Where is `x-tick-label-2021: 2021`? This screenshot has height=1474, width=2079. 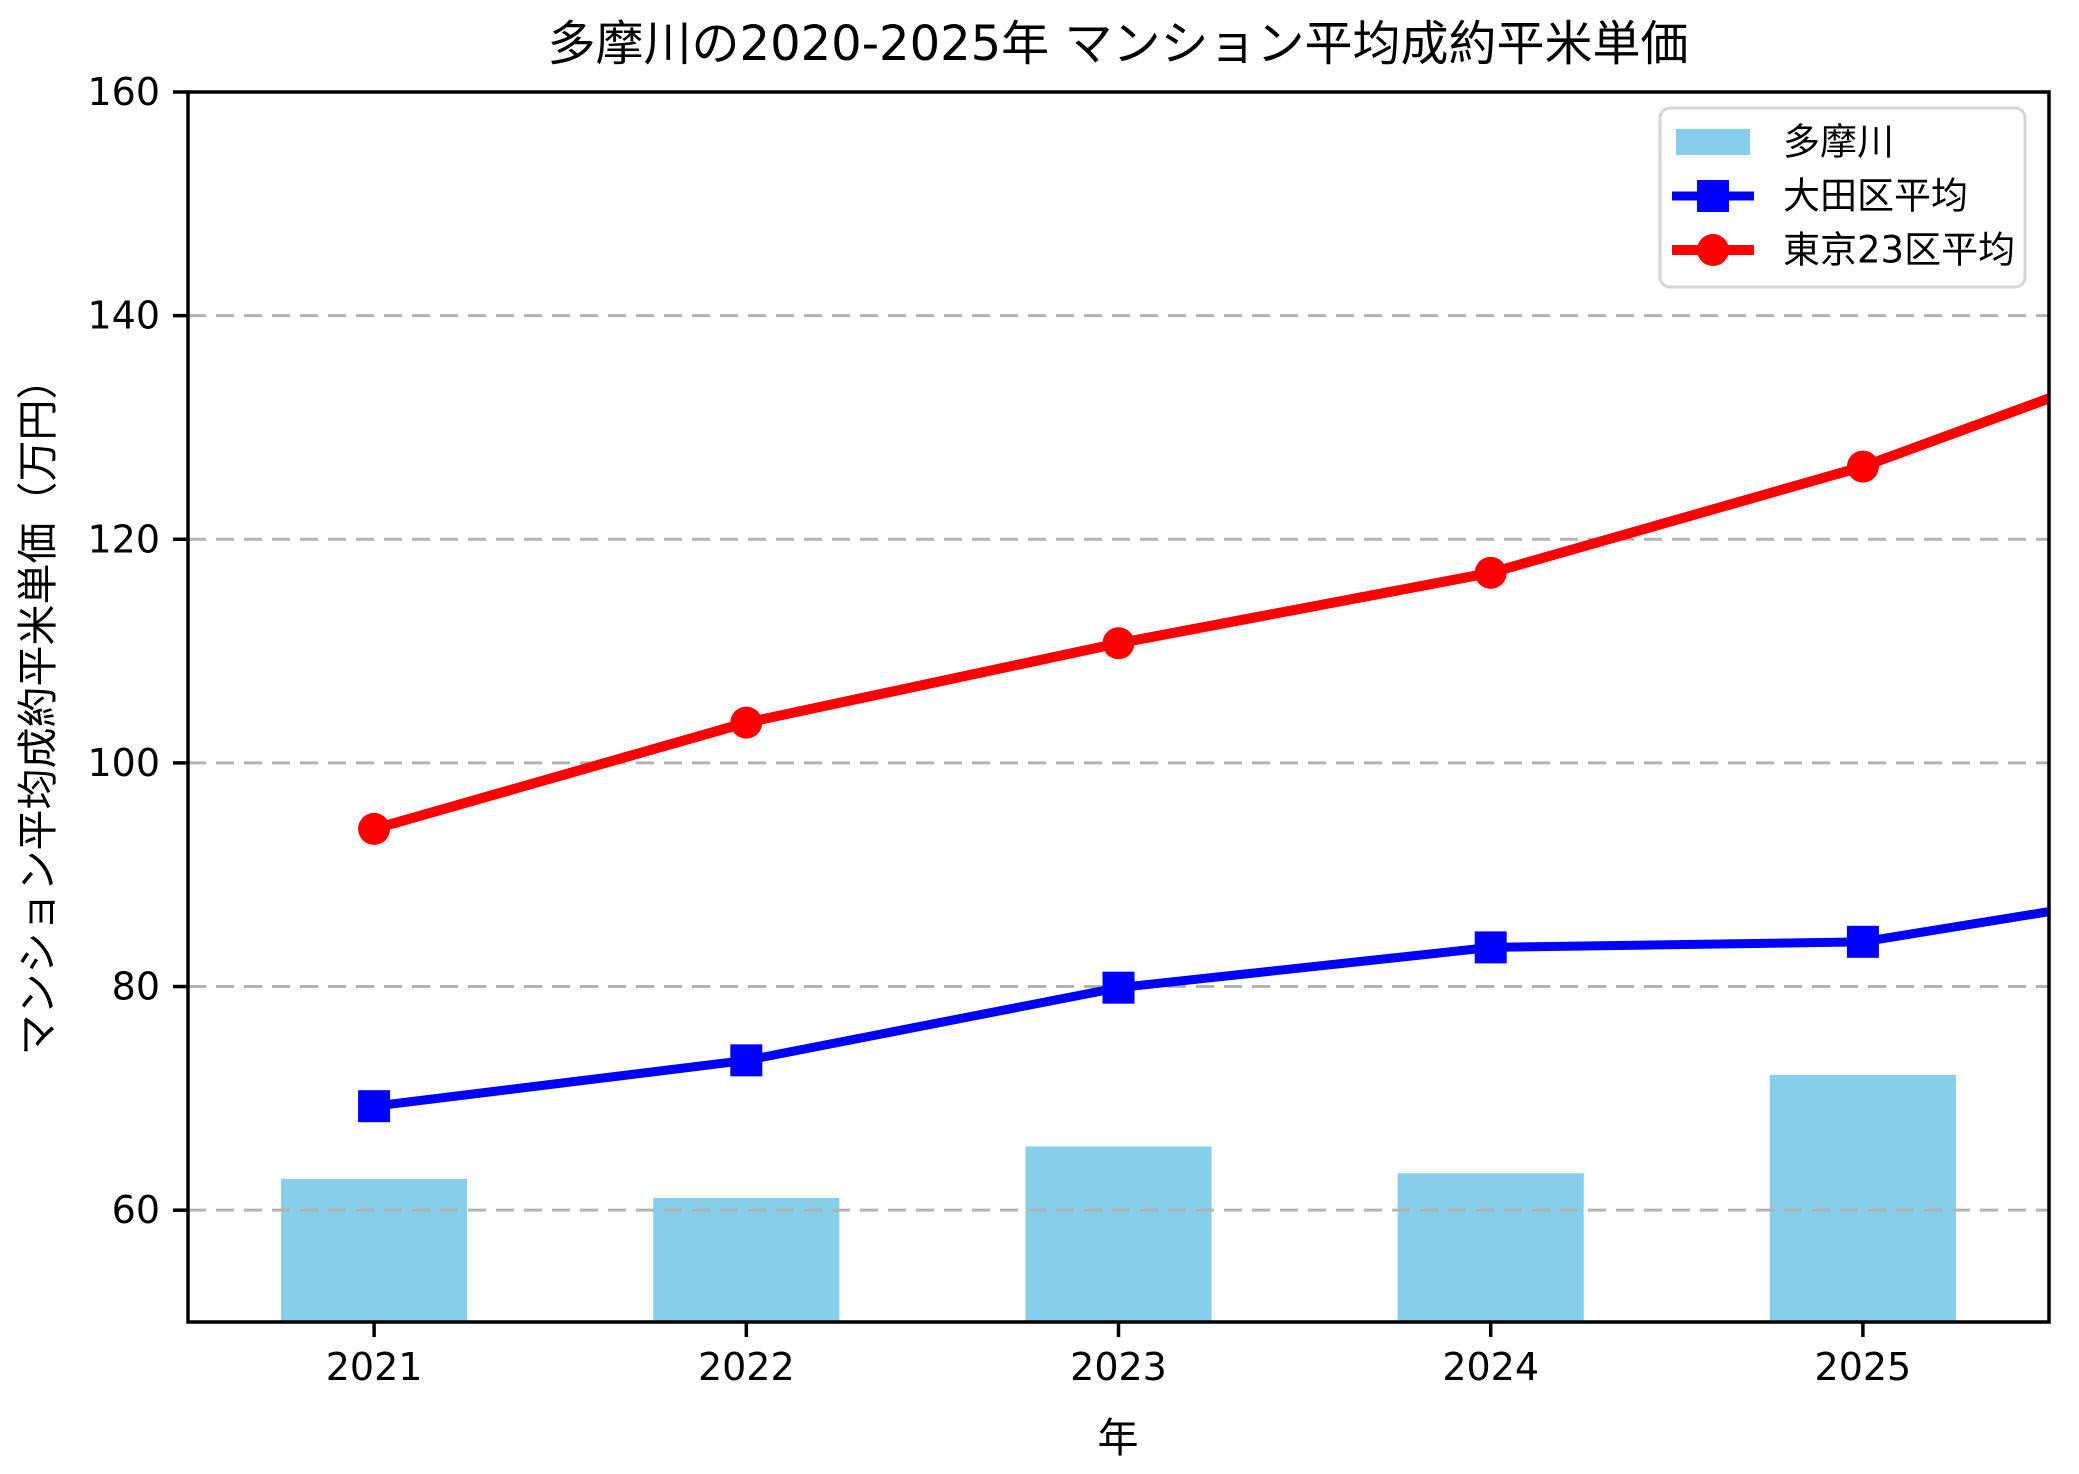 x-tick-label-2021: 2021 is located at coordinates (374, 1367).